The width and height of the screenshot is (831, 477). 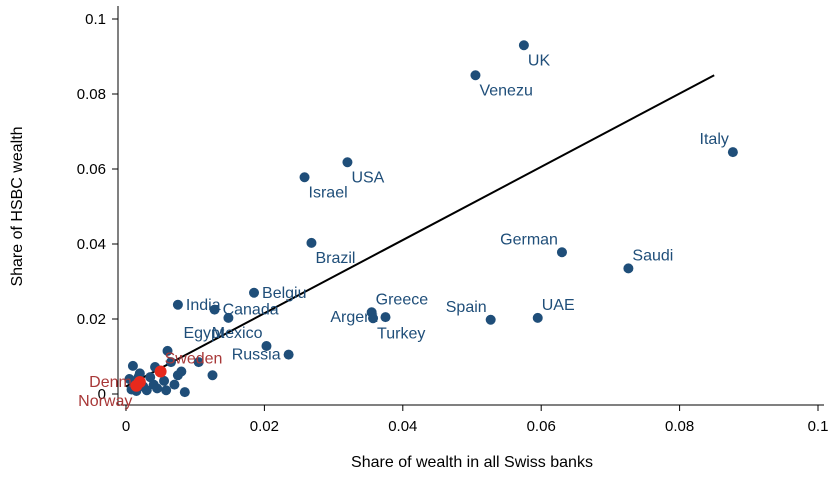 I want to click on y-tick-label: 0.06, so click(x=91, y=169).